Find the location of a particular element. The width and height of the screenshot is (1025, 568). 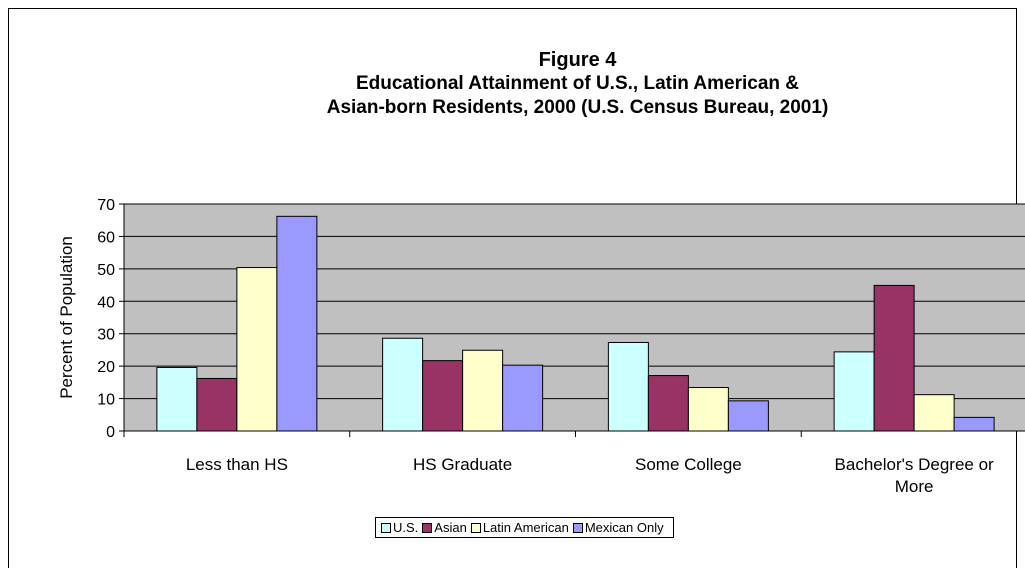

legend-label: Mexican Only is located at coordinates (624, 527).